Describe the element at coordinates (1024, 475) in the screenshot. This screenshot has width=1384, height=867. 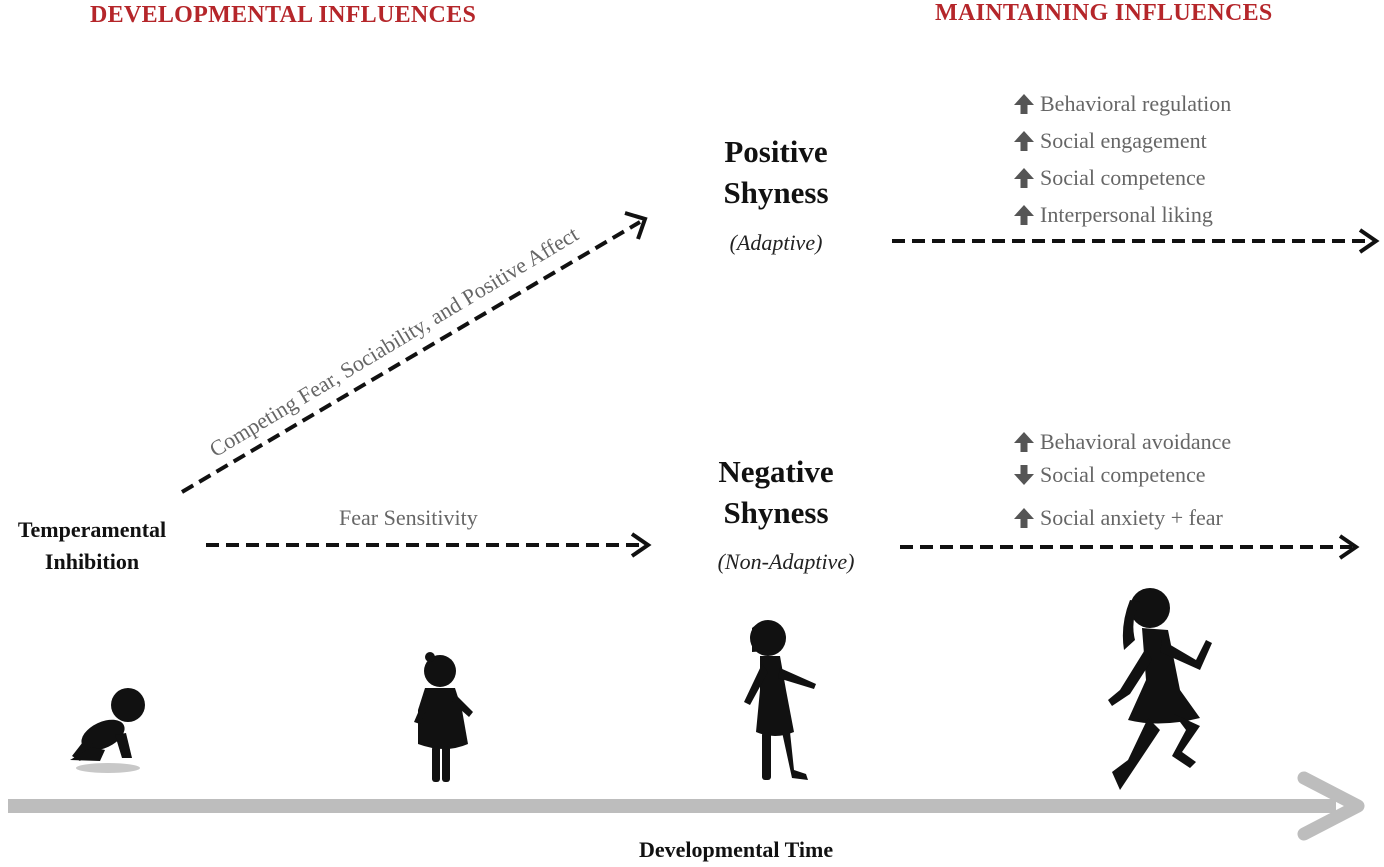
I see `down-arrow-icon` at that location.